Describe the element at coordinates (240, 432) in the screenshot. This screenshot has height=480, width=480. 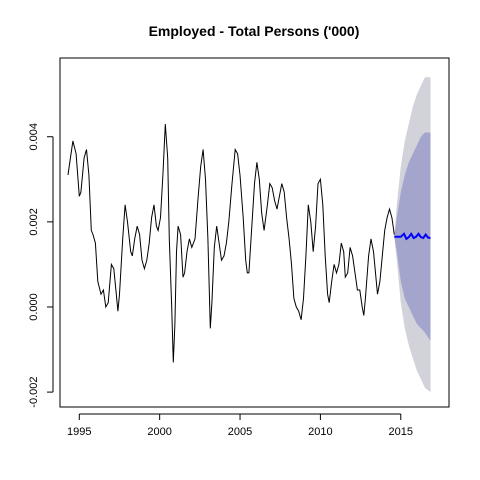
I see `x-tick-label: 2005` at that location.